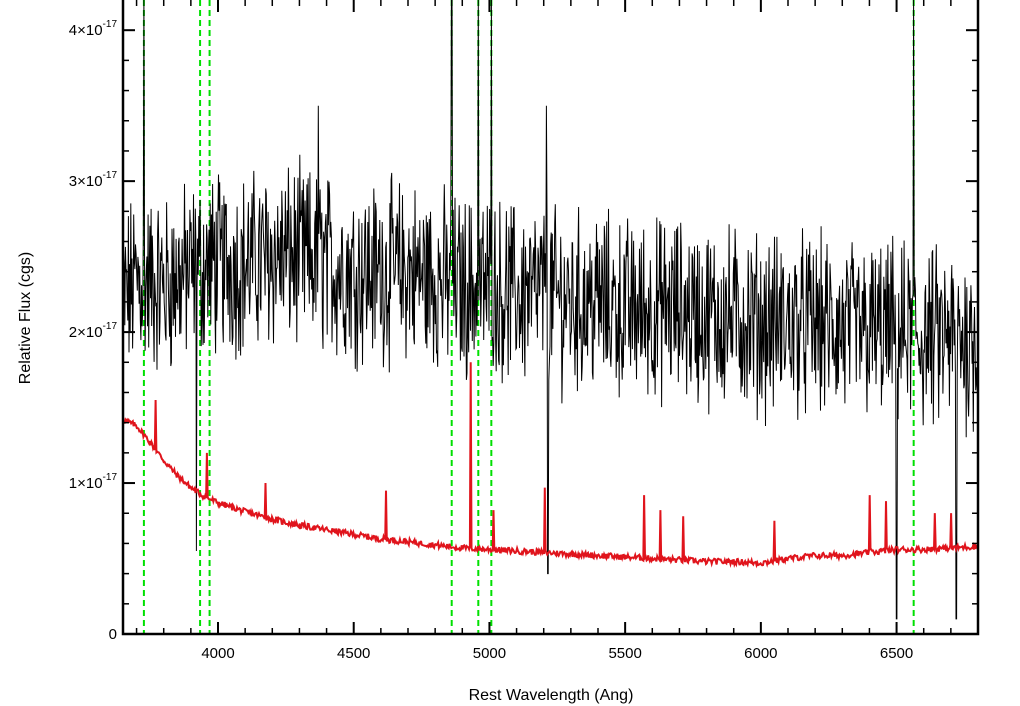 This screenshot has width=1020, height=706. Describe the element at coordinates (93, 331) in the screenshot. I see `y-tick-label-2: 2×10⁻¹⁷` at that location.